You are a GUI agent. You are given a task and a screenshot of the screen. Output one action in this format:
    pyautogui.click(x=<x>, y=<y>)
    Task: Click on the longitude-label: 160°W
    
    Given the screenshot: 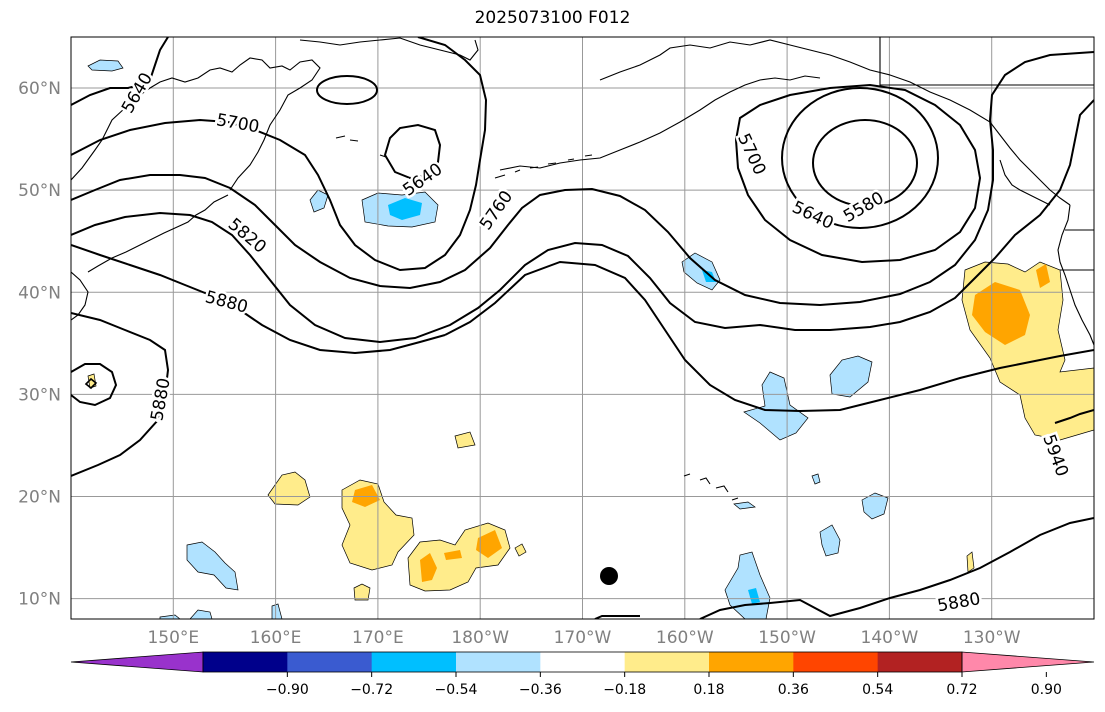 What is the action you would take?
    pyautogui.click(x=685, y=638)
    